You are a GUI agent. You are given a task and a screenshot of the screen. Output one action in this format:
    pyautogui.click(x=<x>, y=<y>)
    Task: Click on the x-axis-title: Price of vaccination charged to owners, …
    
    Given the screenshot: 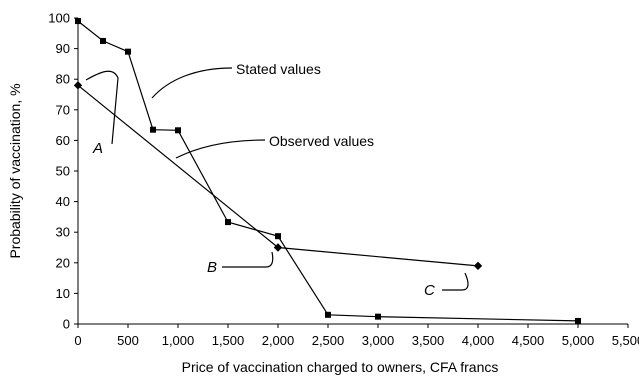 What is the action you would take?
    pyautogui.click(x=340, y=367)
    